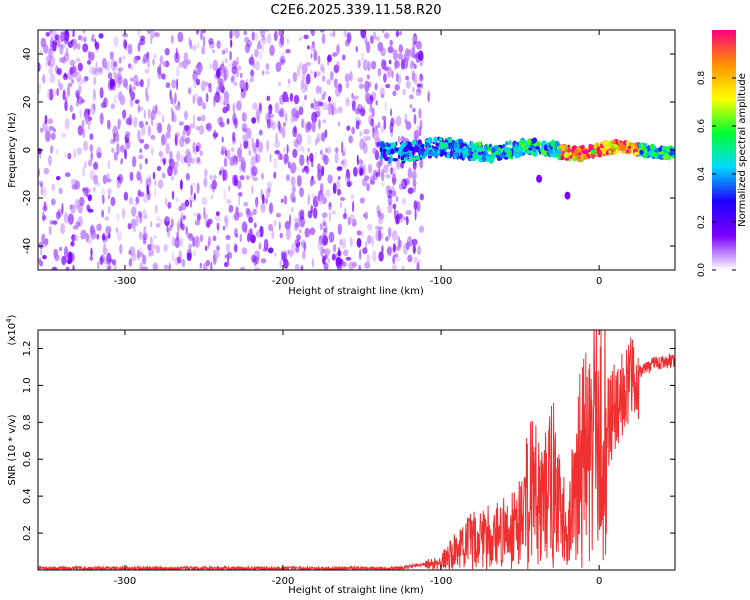 This screenshot has height=600, width=750. Describe the element at coordinates (125, 581) in the screenshot. I see `snr-xtick-label: -300` at that location.